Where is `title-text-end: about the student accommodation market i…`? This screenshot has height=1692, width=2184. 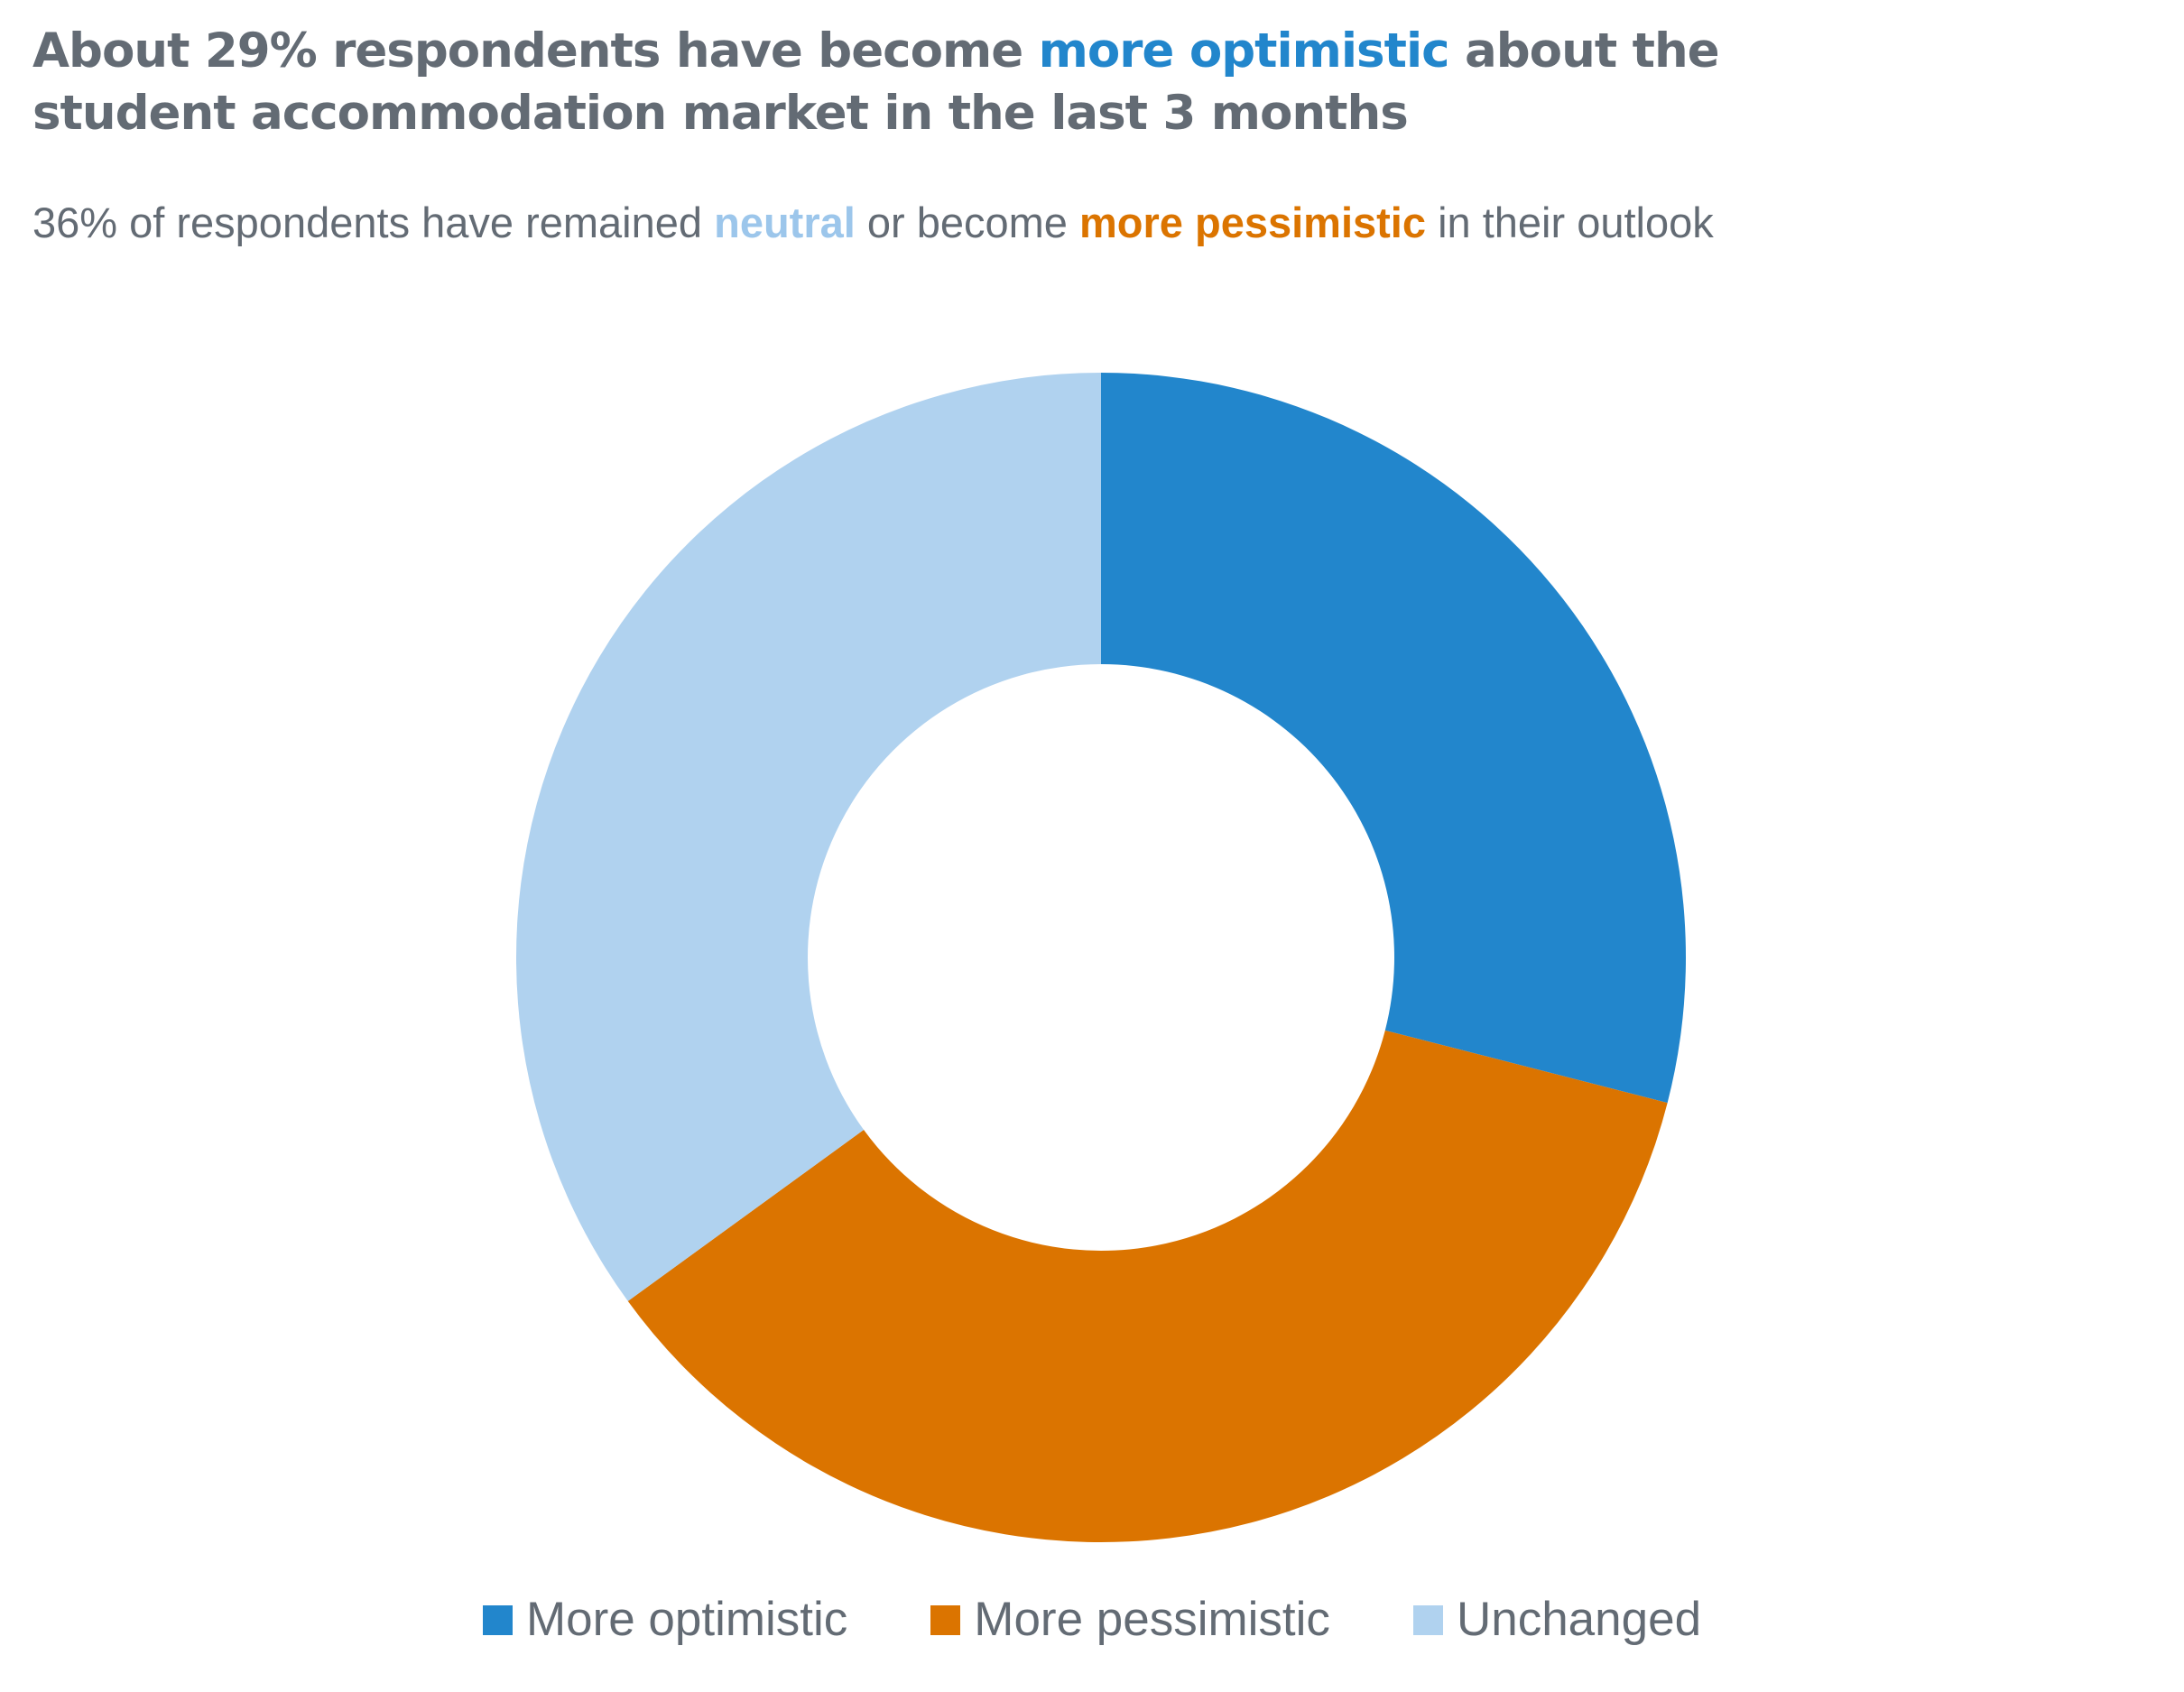
title-text-end: about the student accommodation market i… is located at coordinates (876, 82).